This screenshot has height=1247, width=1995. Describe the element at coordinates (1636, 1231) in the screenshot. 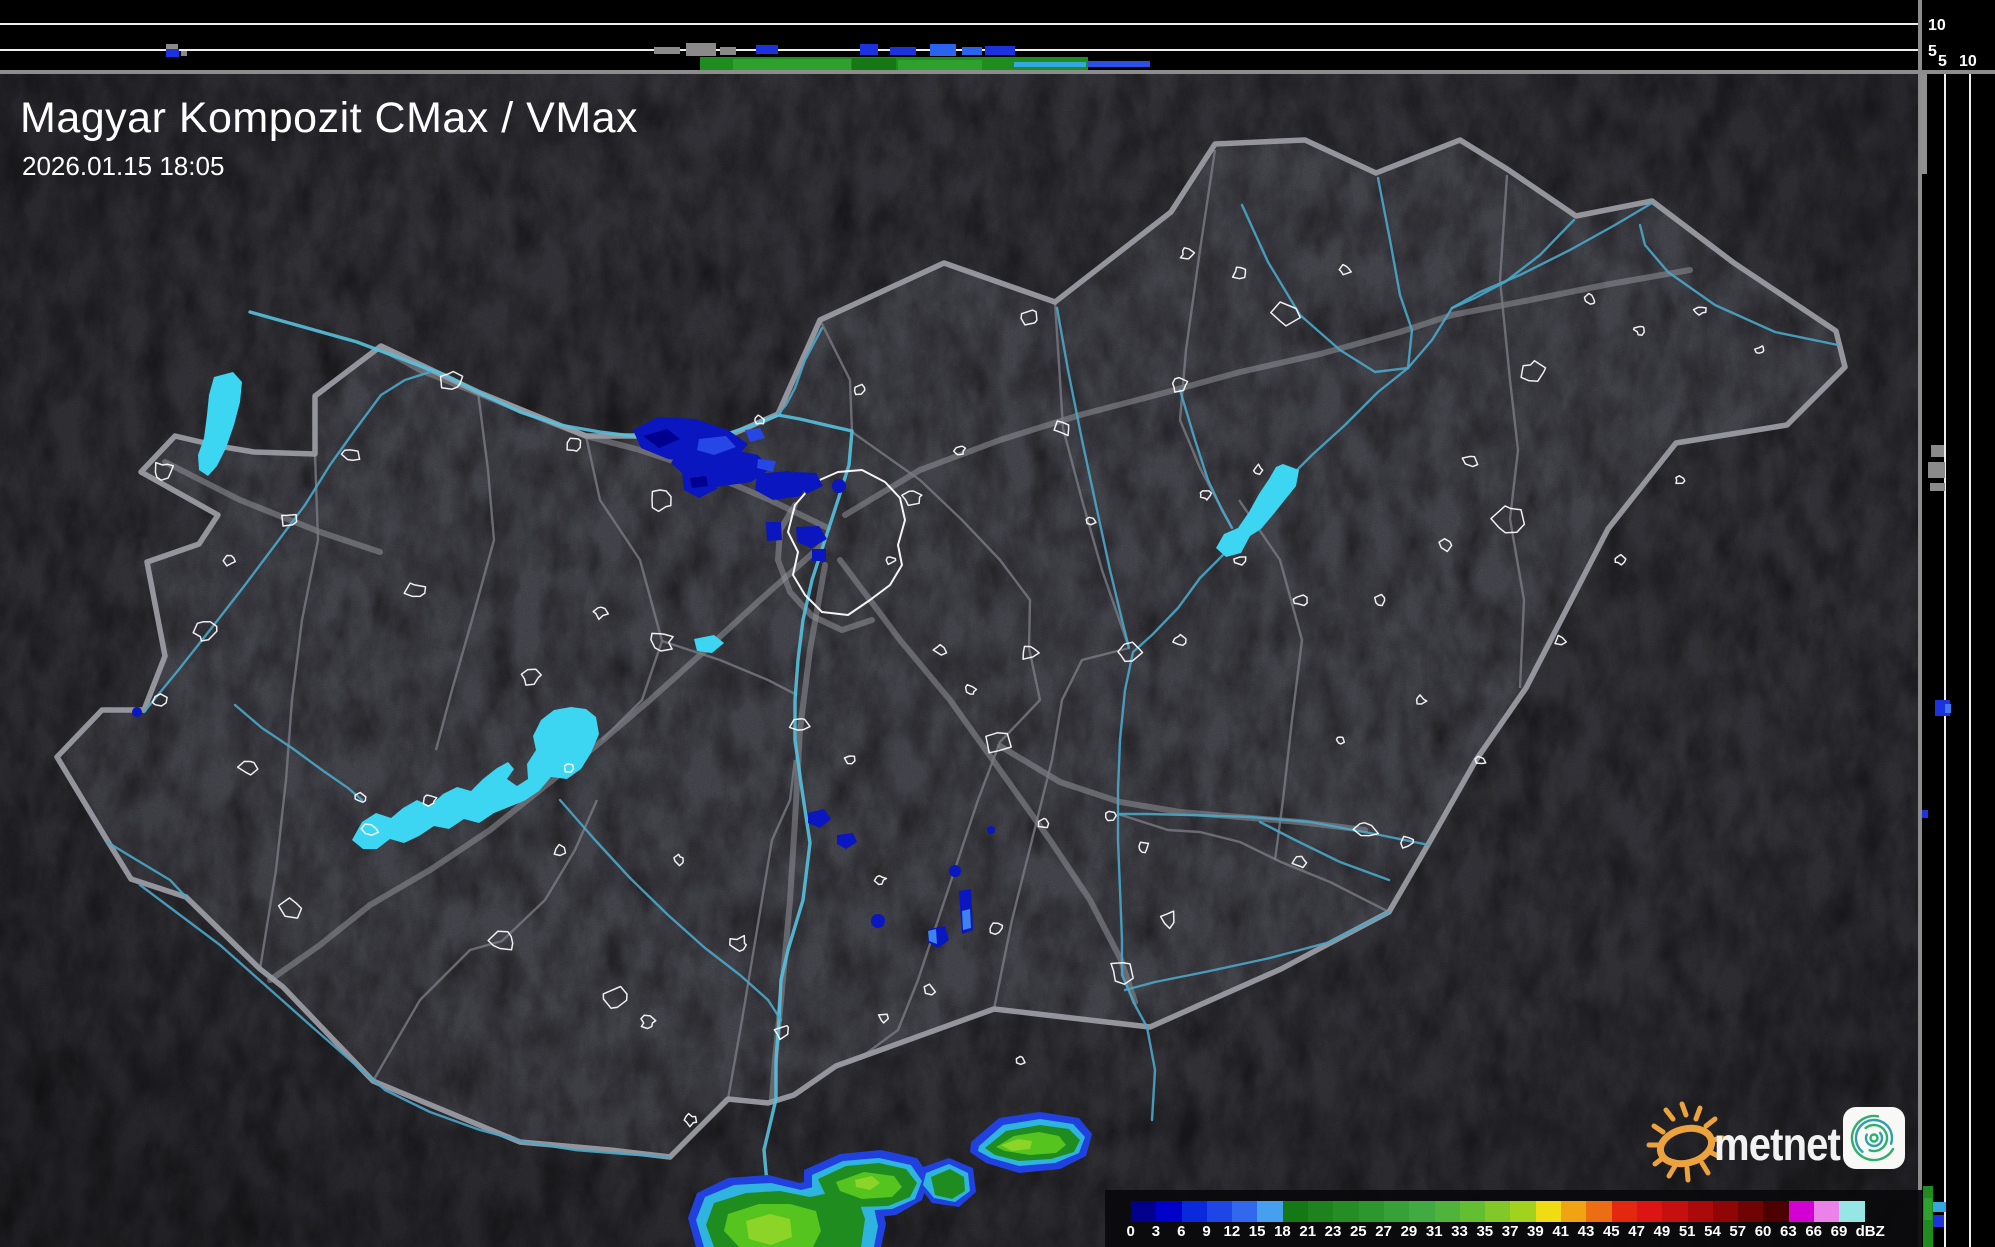

I see `dbz-tick-label: 47` at that location.